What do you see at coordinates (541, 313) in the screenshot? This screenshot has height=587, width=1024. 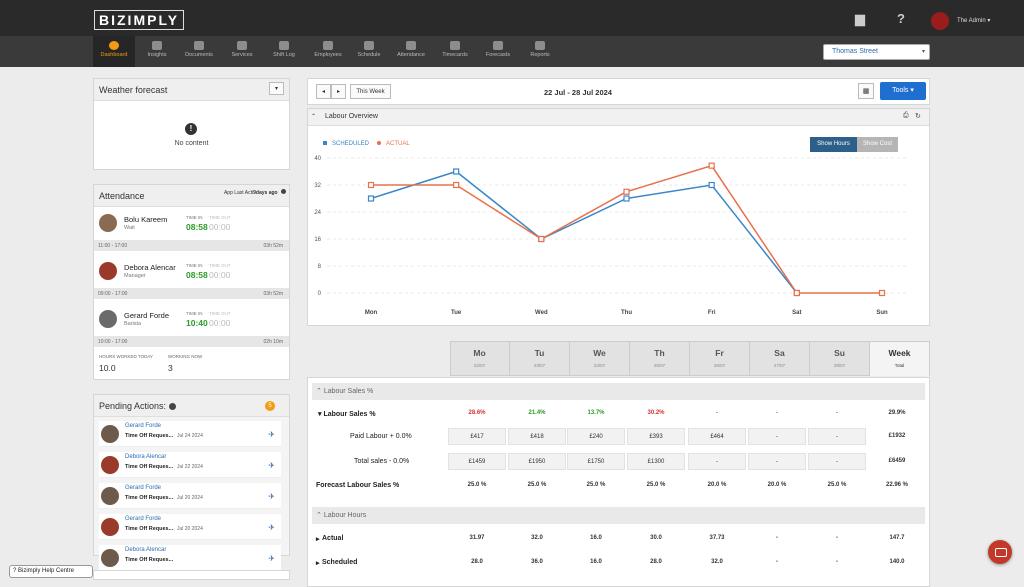 I see `x-tick-label: Wed` at bounding box center [541, 313].